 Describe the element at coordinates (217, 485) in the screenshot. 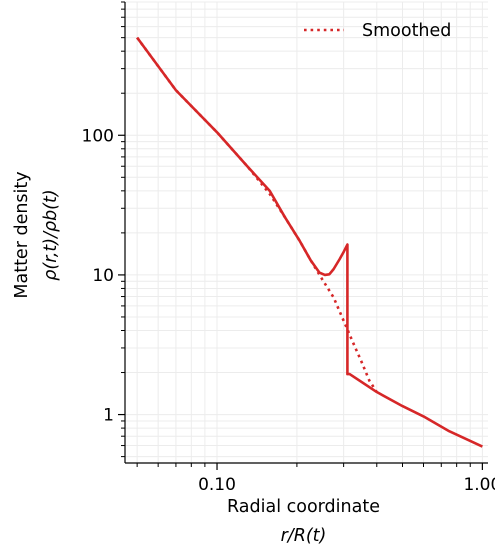

I see `x-tick-label: 0.10` at that location.